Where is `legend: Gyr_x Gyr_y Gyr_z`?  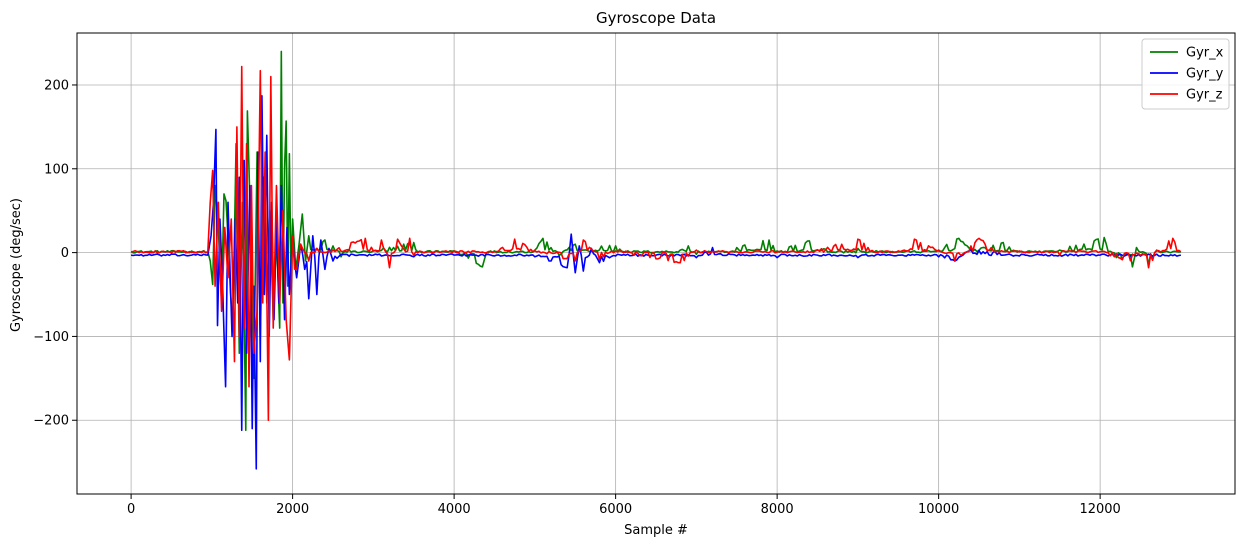
legend: Gyr_x Gyr_y Gyr_z is located at coordinates (1185, 74).